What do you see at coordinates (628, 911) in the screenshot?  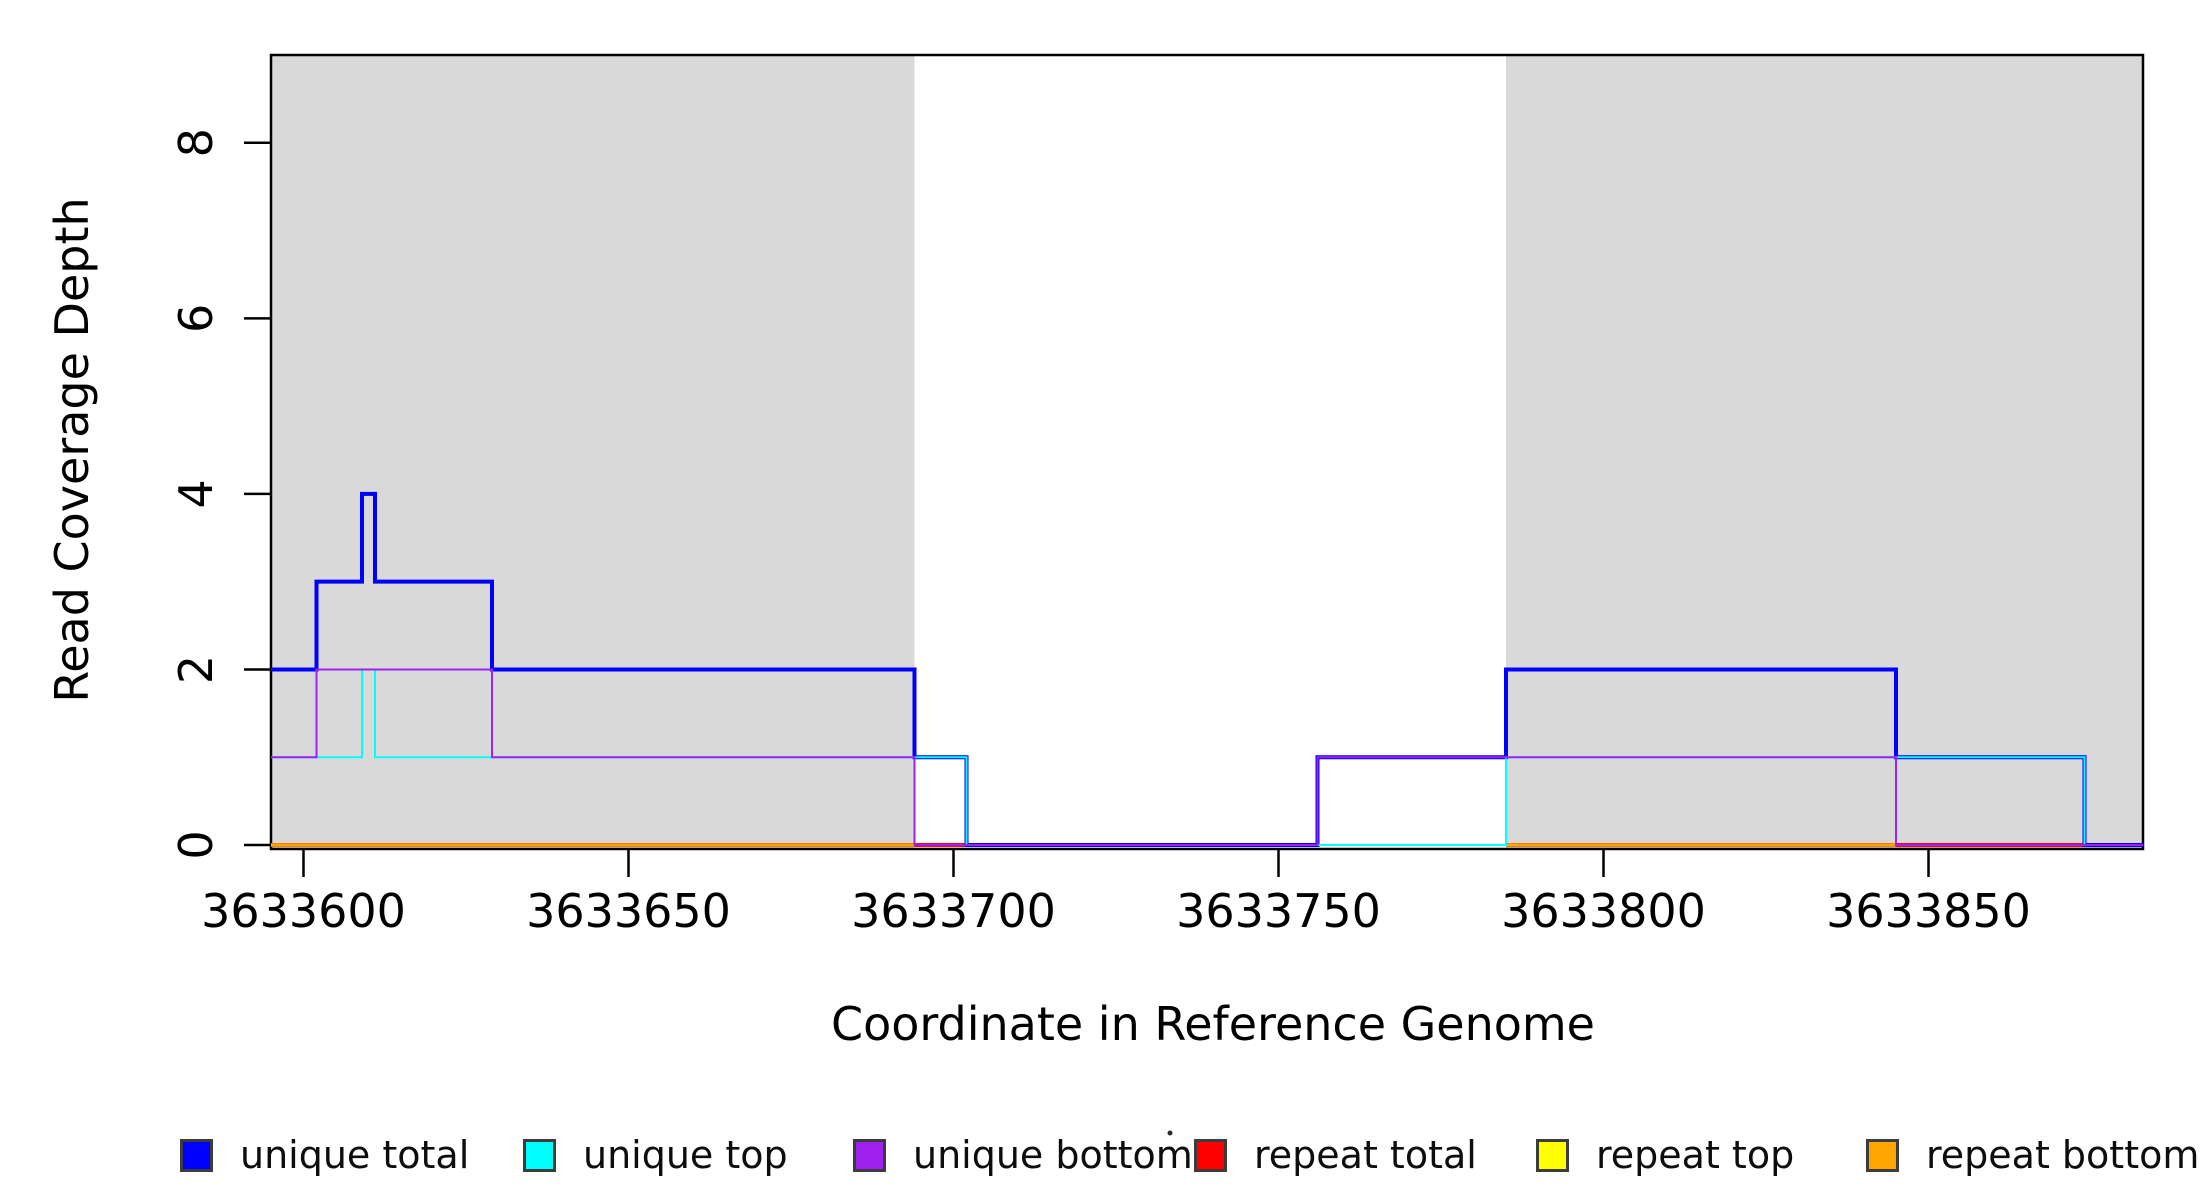 I see `x-tick-label: 3633650` at bounding box center [628, 911].